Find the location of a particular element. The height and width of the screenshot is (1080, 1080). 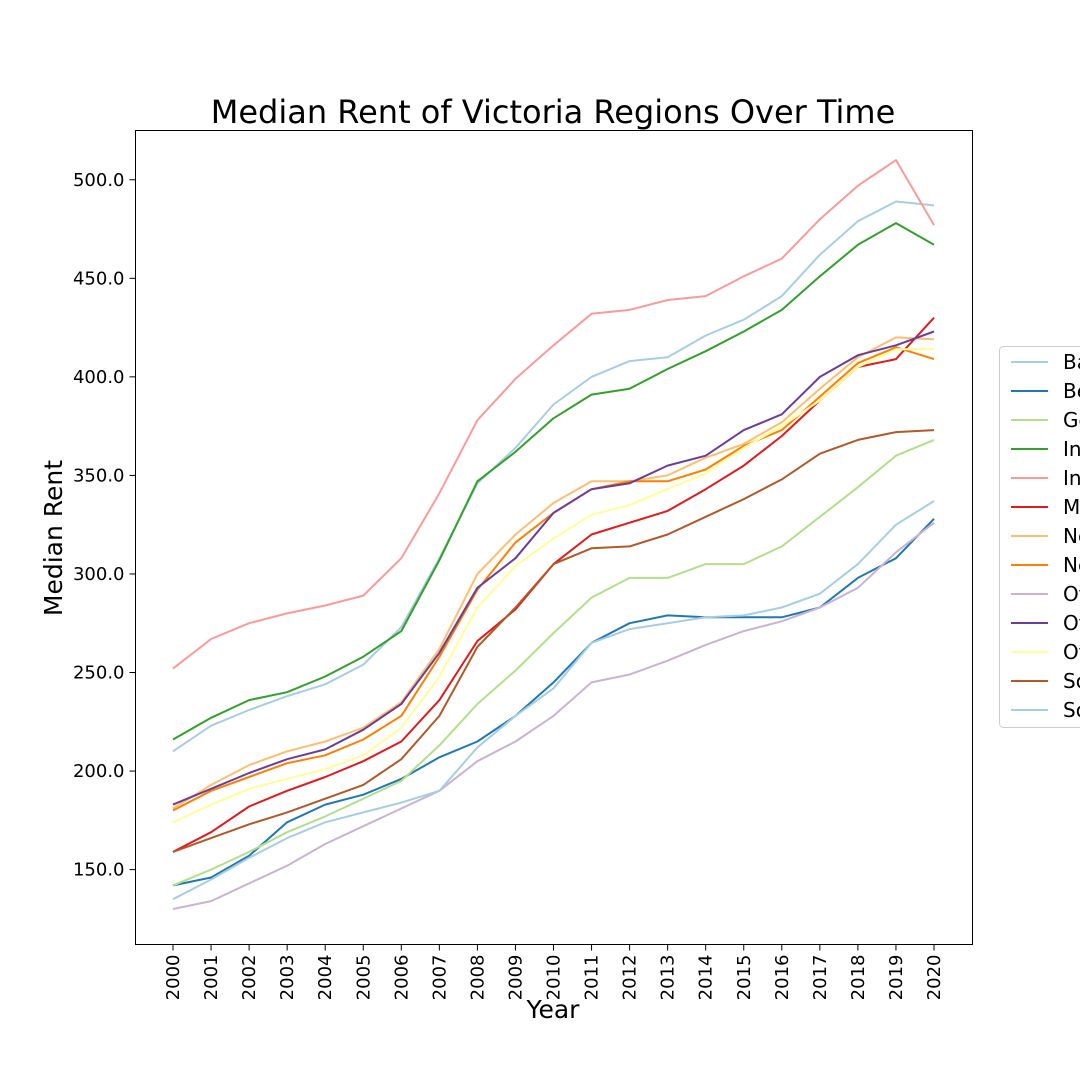

x-tick-label: 2008 is located at coordinates (477, 978).